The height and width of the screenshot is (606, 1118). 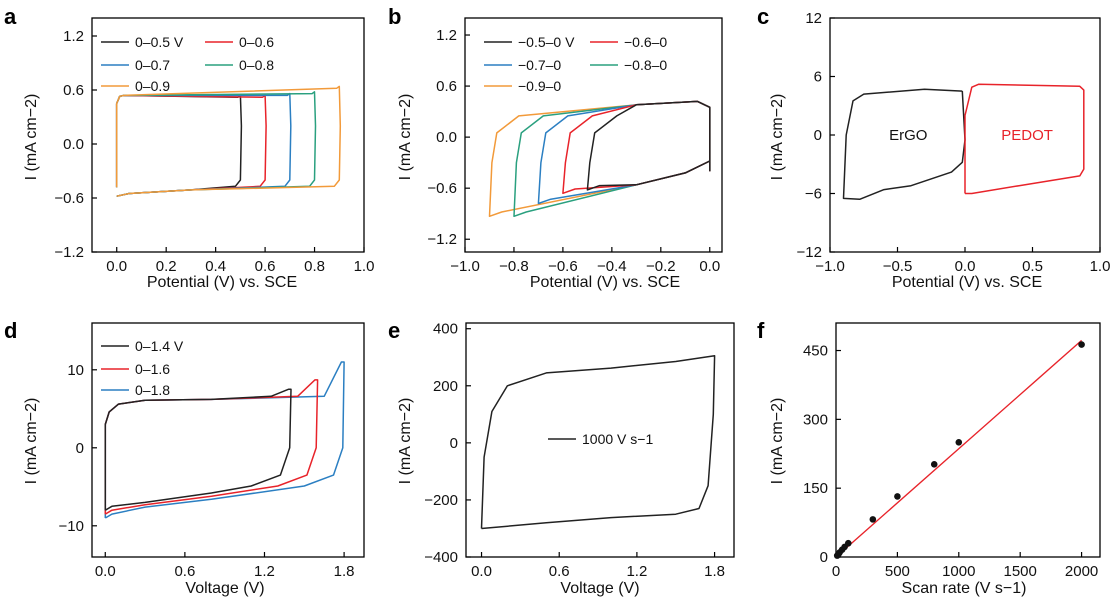 I want to click on panel-f-frame, so click(x=968, y=440).